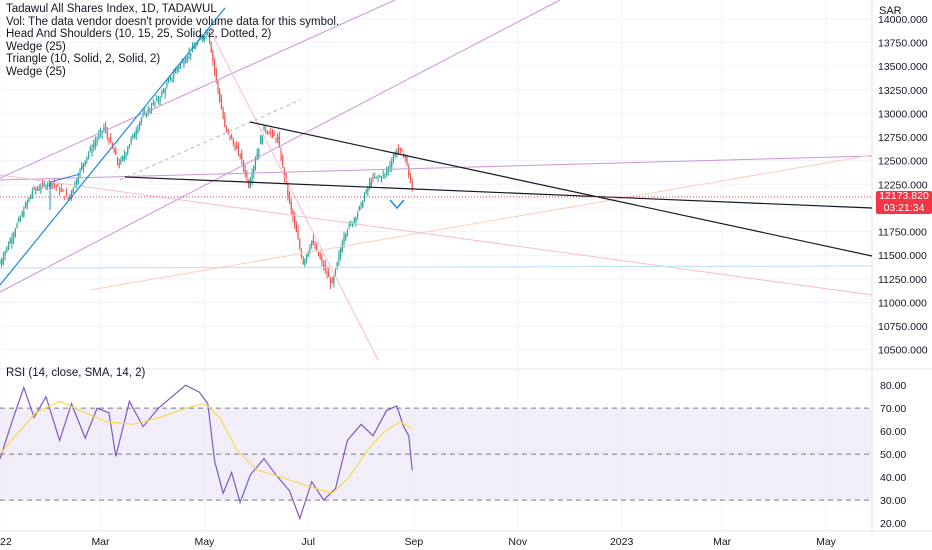 The width and height of the screenshot is (932, 550). I want to click on price-tick-label: 13500.000, so click(903, 67).